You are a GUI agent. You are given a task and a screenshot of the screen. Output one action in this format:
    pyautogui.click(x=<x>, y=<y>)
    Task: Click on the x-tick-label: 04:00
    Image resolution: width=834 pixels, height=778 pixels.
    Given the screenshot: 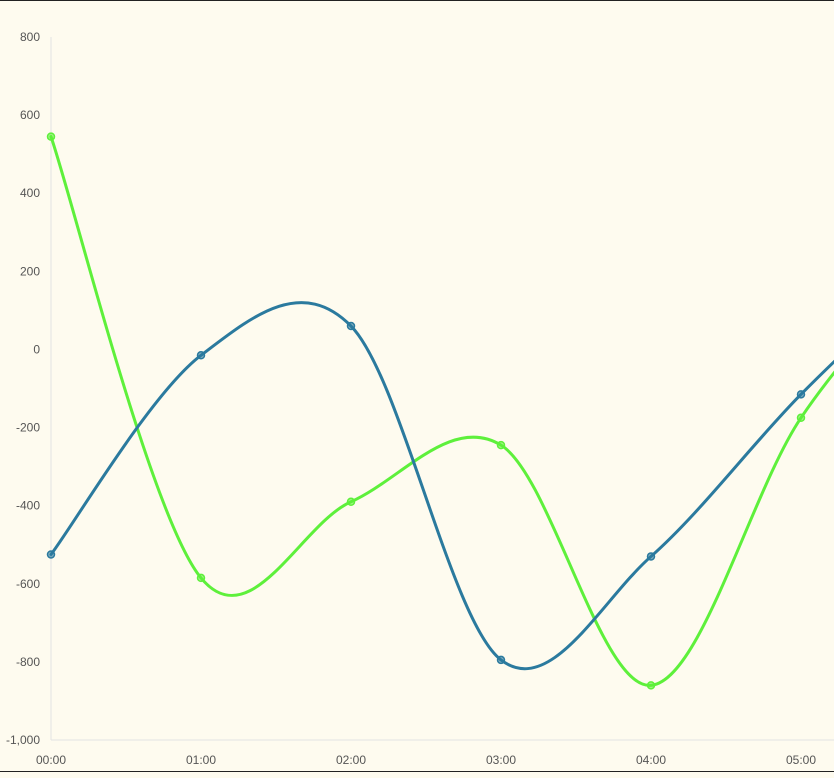 What is the action you would take?
    pyautogui.click(x=651, y=760)
    